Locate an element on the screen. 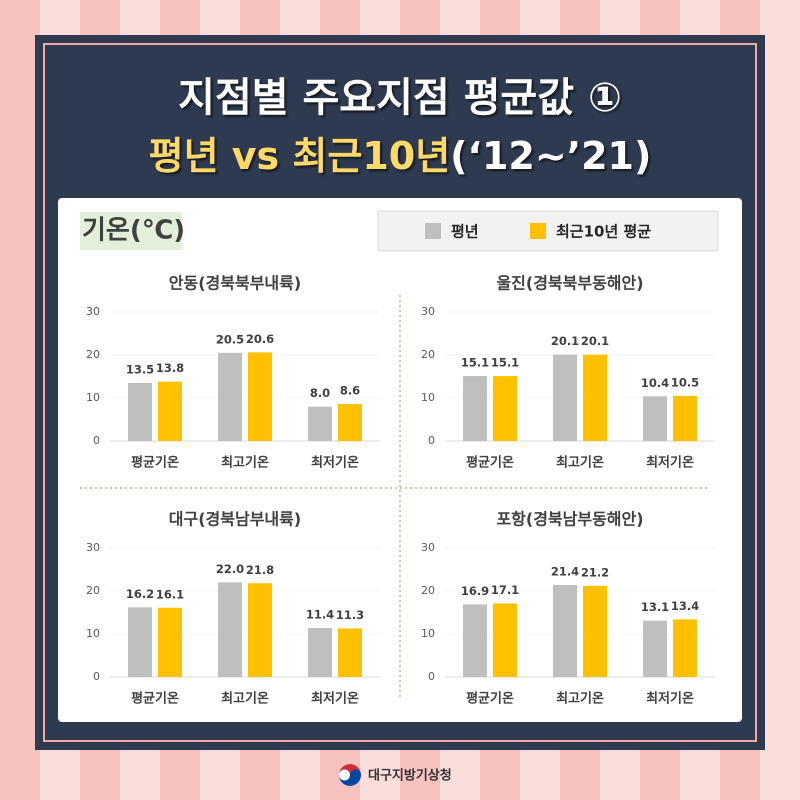 This screenshot has height=800, width=800. title: 지점별 주요지점 평균값 ① is located at coordinates (400, 98).